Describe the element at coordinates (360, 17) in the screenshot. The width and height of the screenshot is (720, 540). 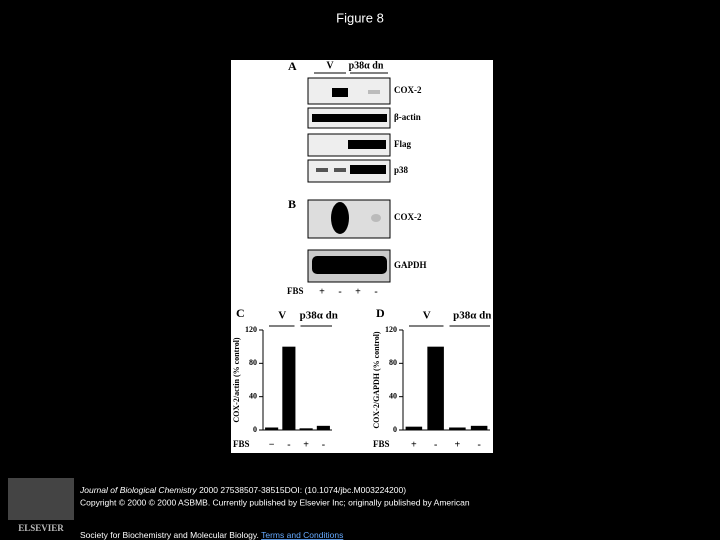
I see `slide-title: Figure 8` at that location.